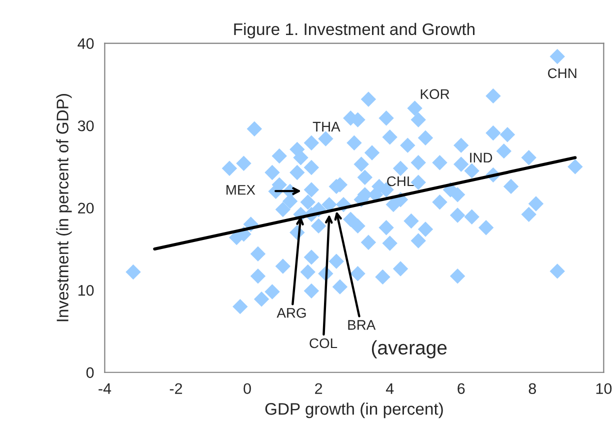 Image resolution: width=616 pixels, height=433 pixels. What do you see at coordinates (604, 388) in the screenshot?
I see `x-tick-label: 10` at bounding box center [604, 388].